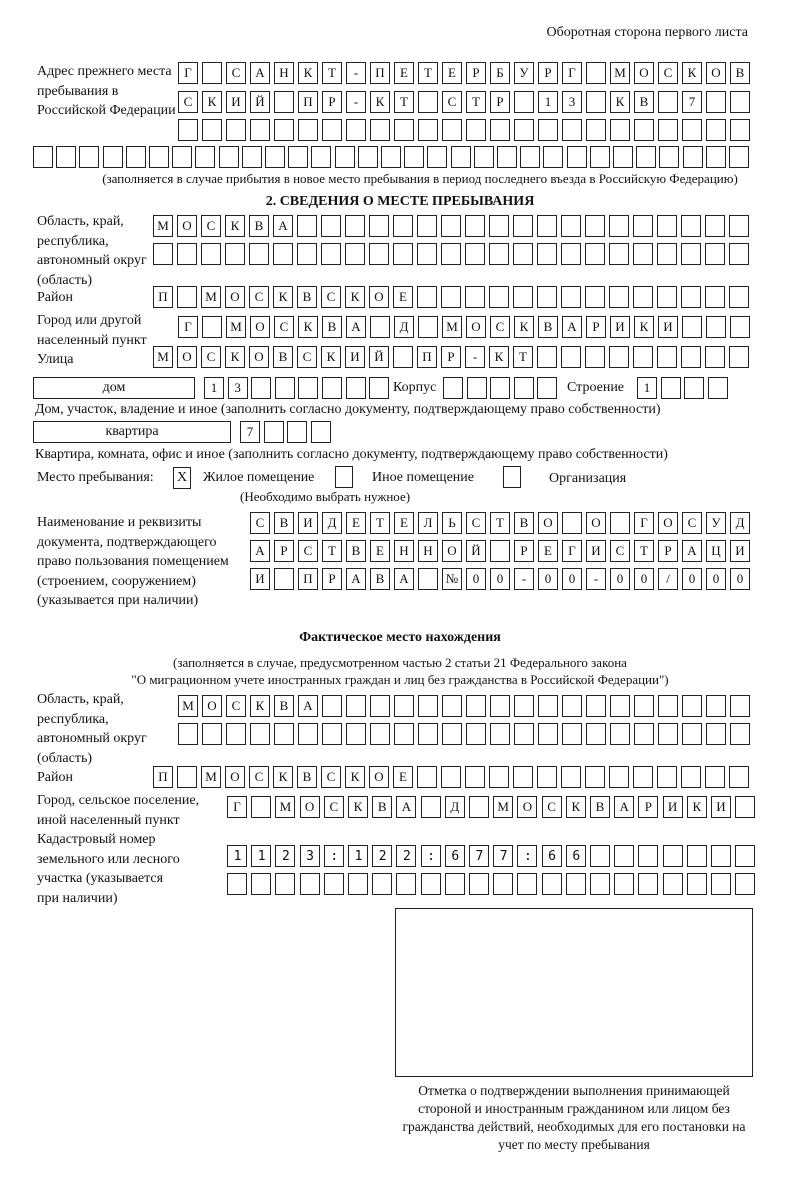 Image resolution: width=800 pixels, height=1180 pixels. I want to click on house-type-field: дом, so click(114, 388).